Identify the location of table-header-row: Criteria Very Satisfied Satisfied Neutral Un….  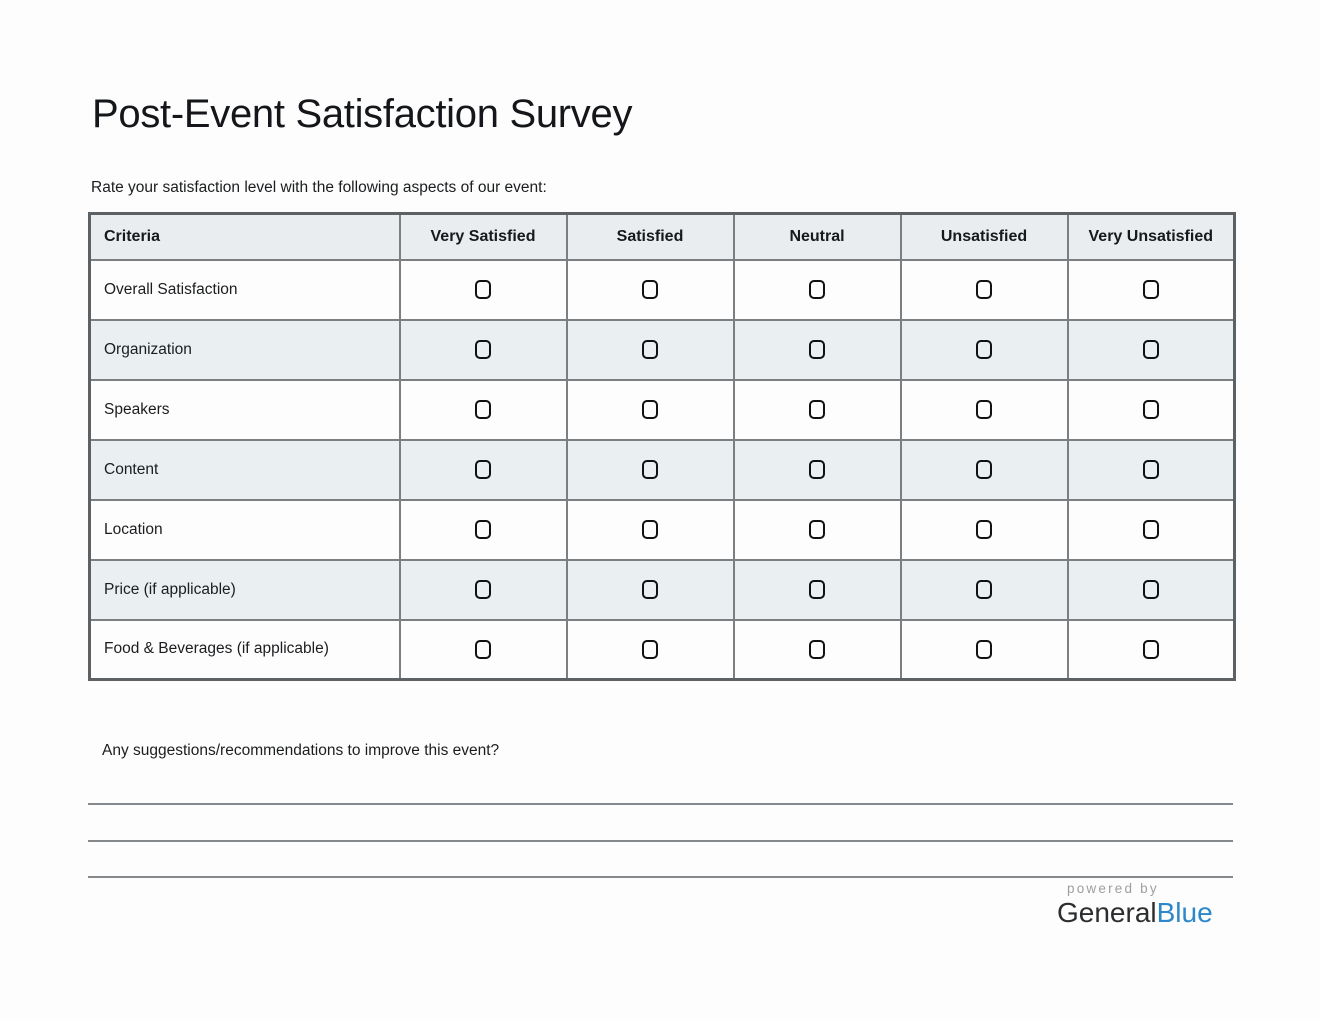
(662, 236).